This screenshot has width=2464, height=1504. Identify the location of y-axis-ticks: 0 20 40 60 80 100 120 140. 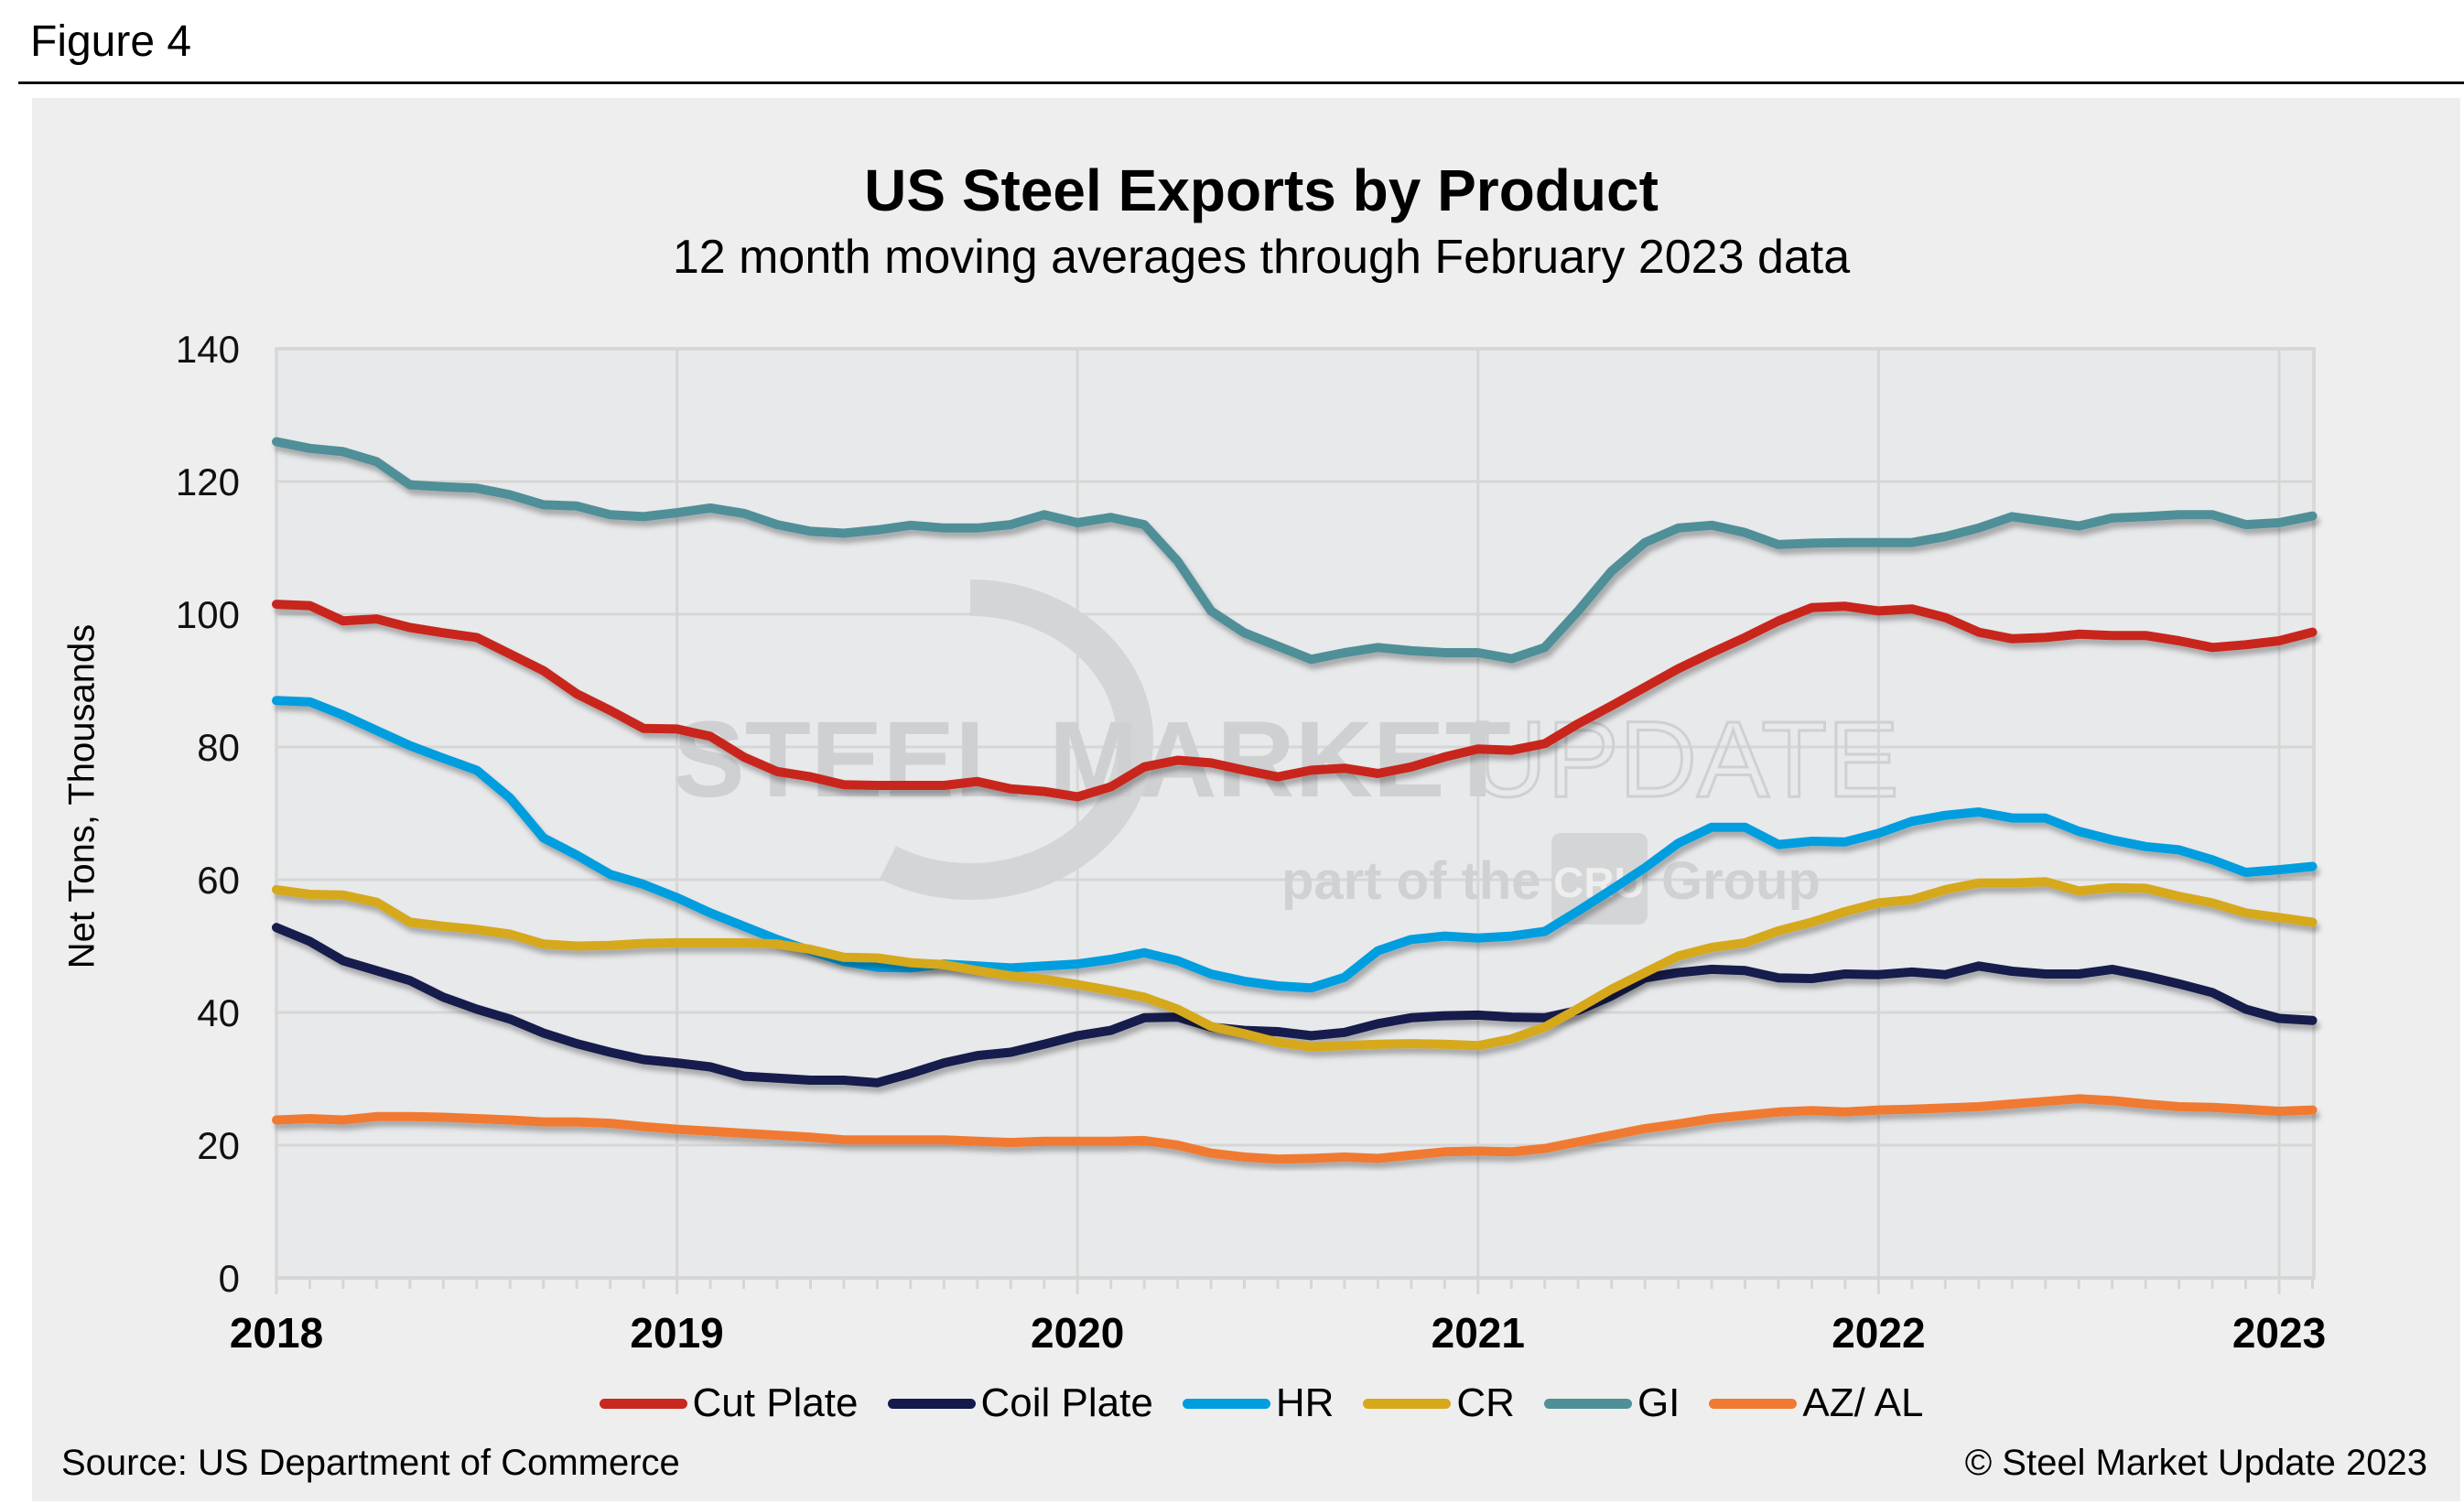
(208, 814).